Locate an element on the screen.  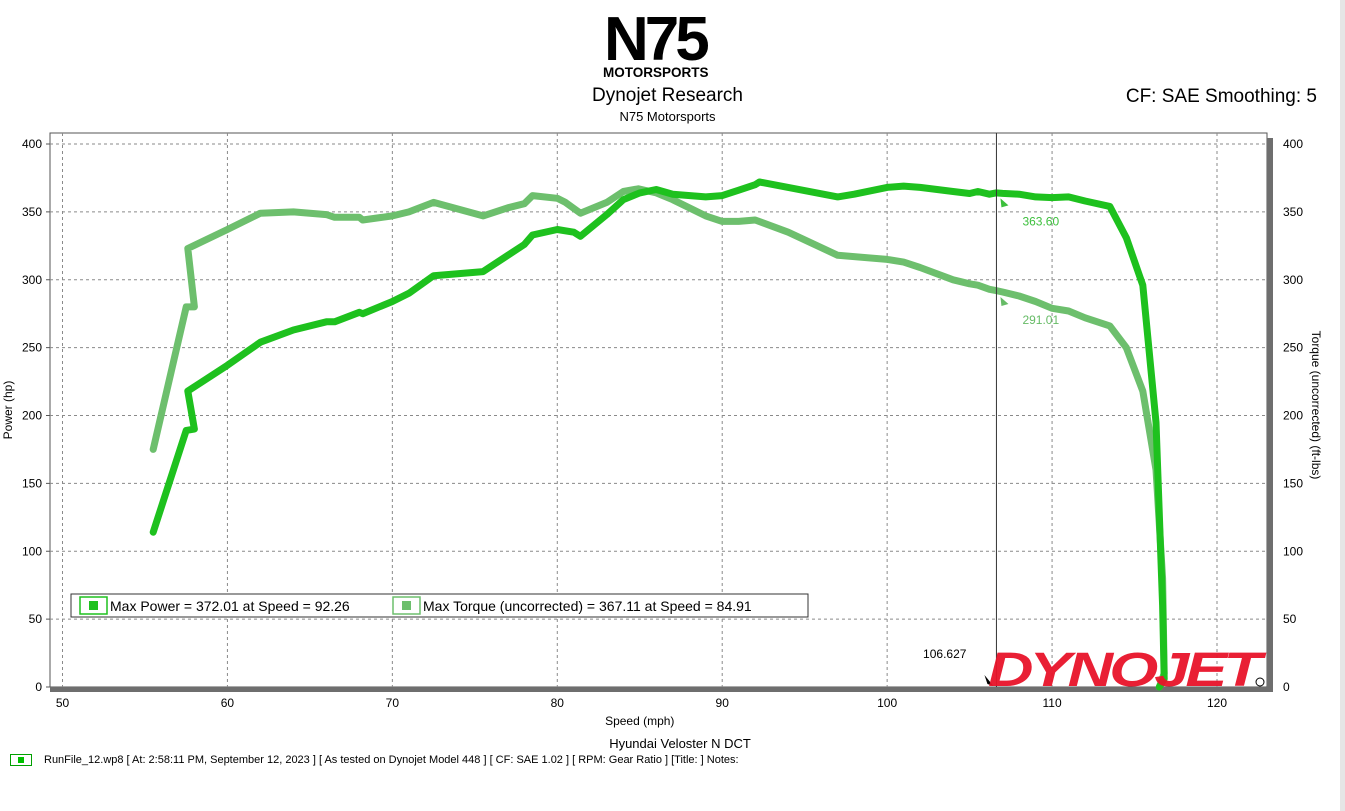
x-tick-label: 120 is located at coordinates (1217, 703).